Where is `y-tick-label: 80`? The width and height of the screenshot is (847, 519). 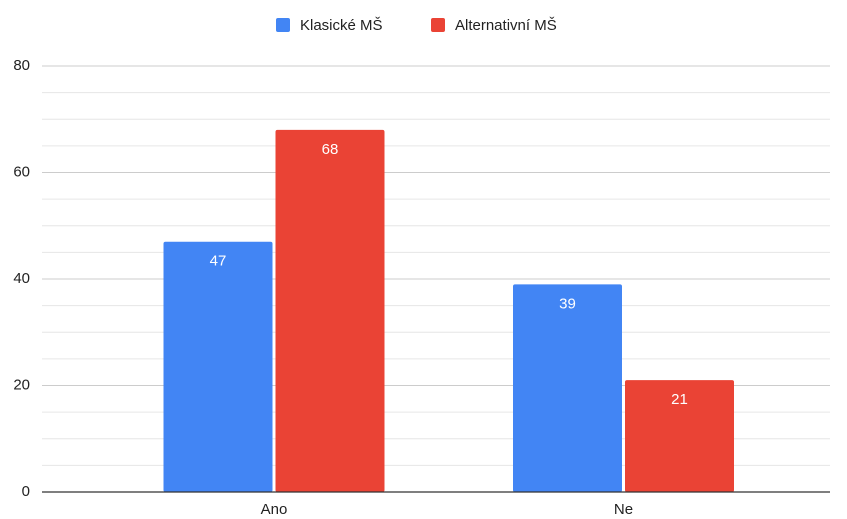
y-tick-label: 80 is located at coordinates (21, 65).